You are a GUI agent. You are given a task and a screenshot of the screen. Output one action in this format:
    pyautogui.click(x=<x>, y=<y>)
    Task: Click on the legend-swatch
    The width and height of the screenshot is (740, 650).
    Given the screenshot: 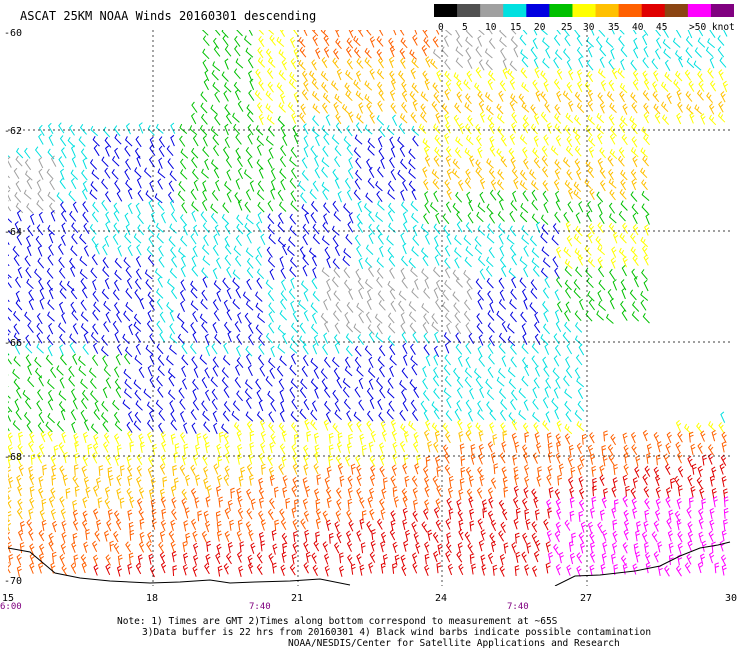 What is the action you would take?
    pyautogui.click(x=653, y=10)
    